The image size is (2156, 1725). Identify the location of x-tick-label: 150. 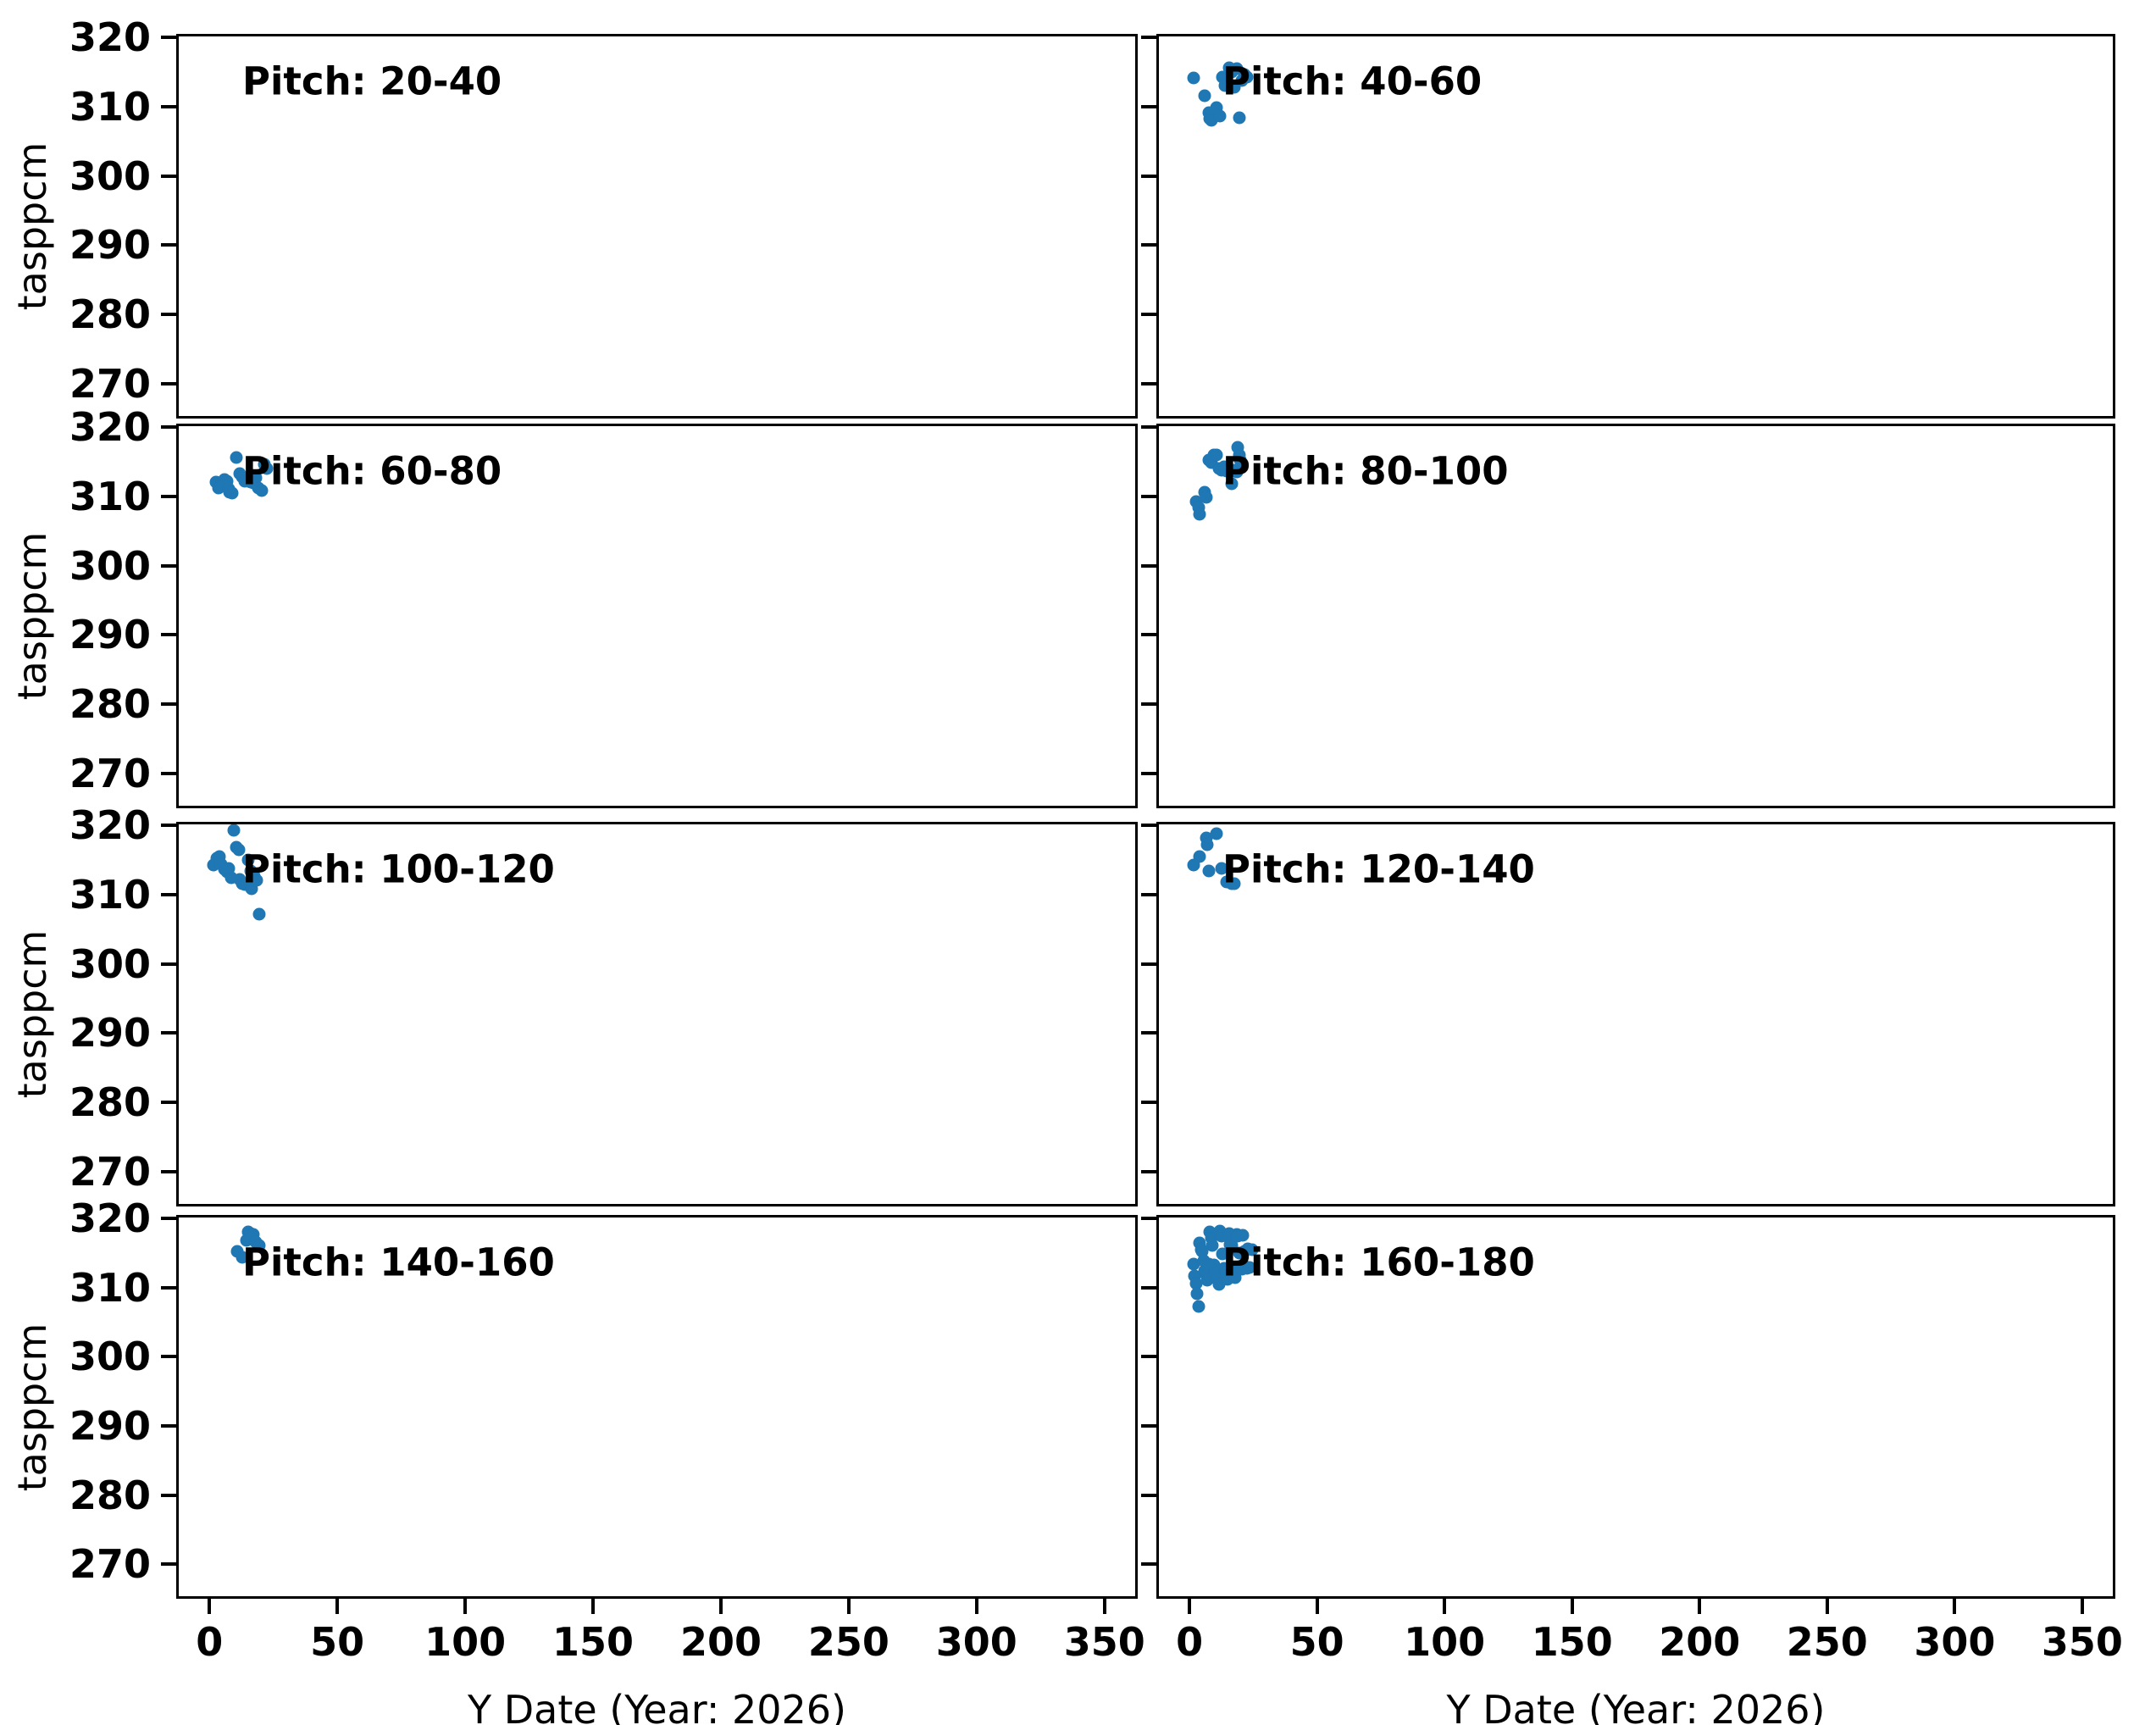
(1572, 1642).